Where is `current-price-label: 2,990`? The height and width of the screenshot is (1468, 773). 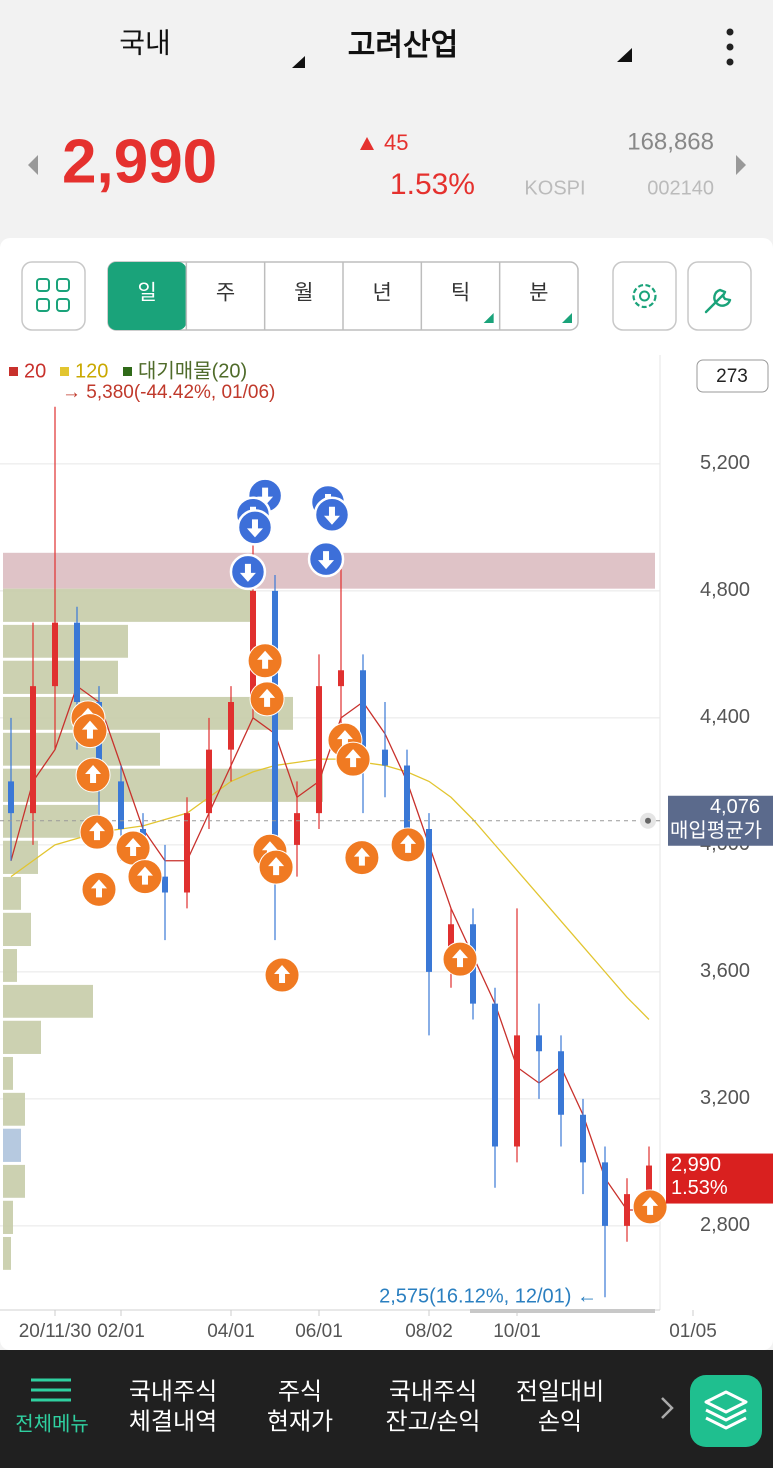 current-price-label: 2,990 is located at coordinates (696, 1165).